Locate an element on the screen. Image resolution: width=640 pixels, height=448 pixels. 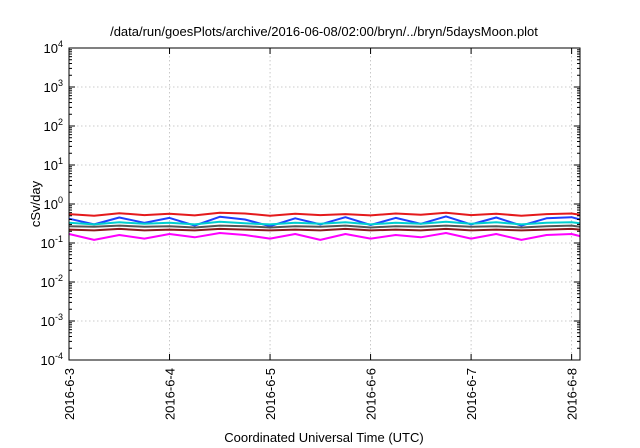
y-axis-label: cSv/day is located at coordinates (35, 203).